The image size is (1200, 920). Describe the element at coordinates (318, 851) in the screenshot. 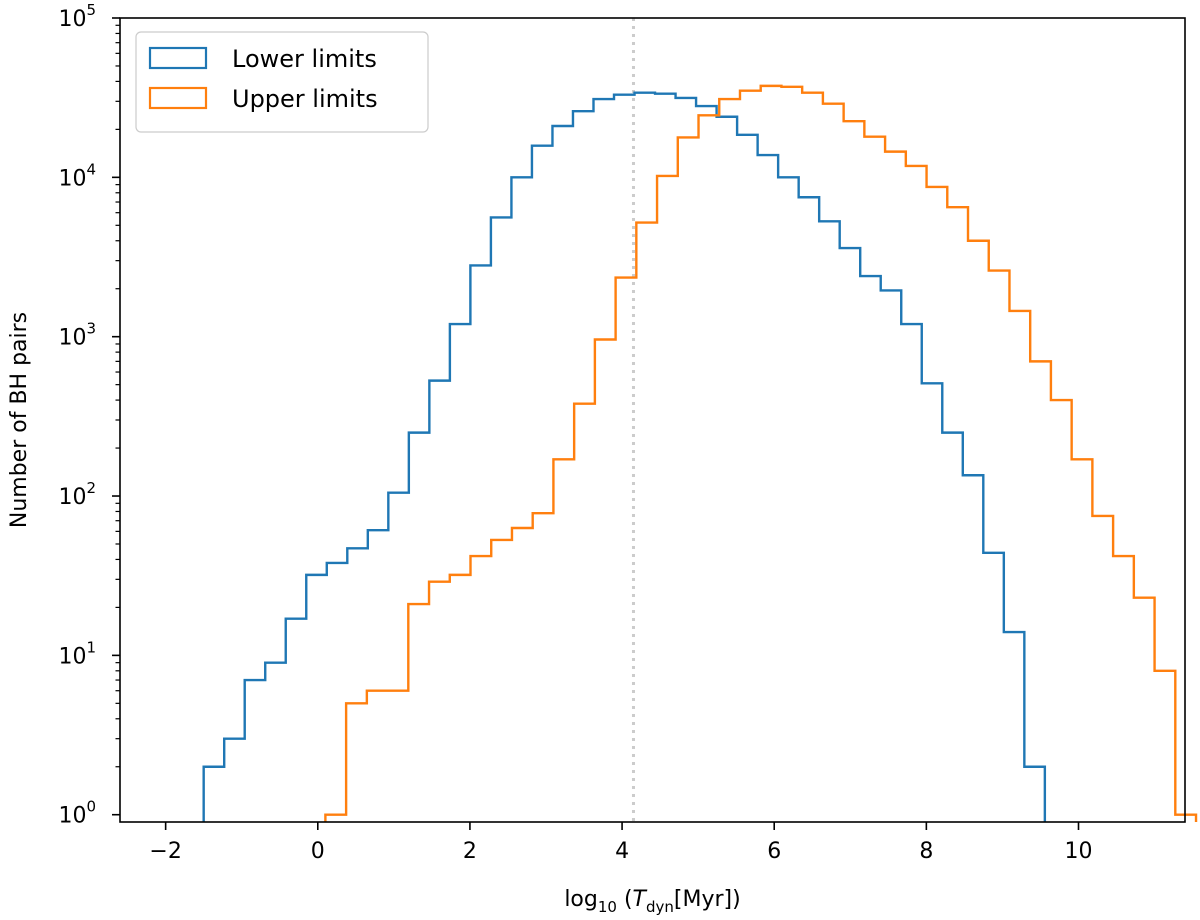

I see `x-tick-label: 0` at that location.